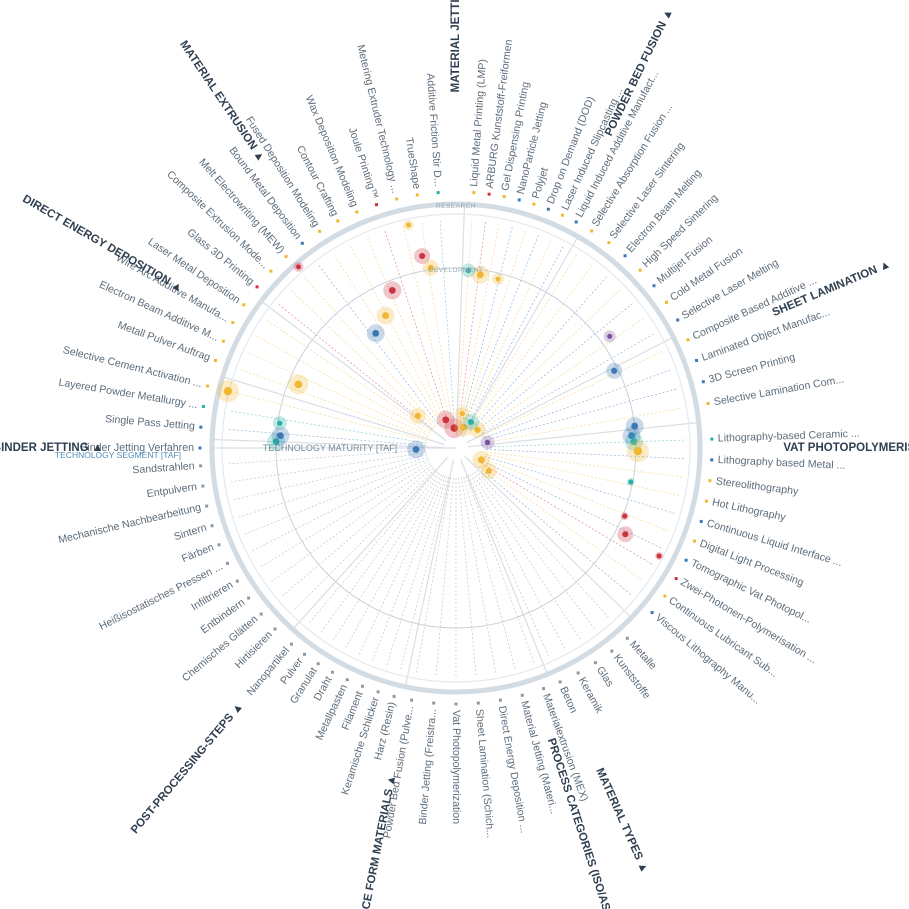  Describe the element at coordinates (456, 46) in the screenshot. I see `segment-heading: MATERIAL JETTING ▲` at that location.